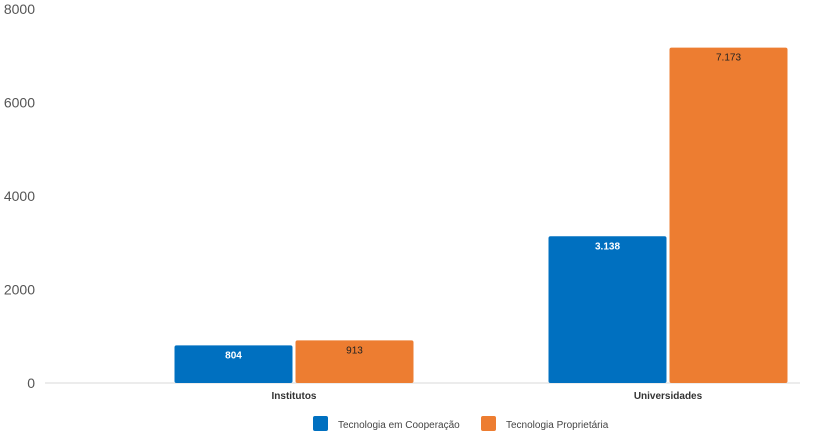 Image resolution: width=813 pixels, height=437 pixels. I want to click on legend-label: Tecnologia em Cooperação, so click(399, 425).